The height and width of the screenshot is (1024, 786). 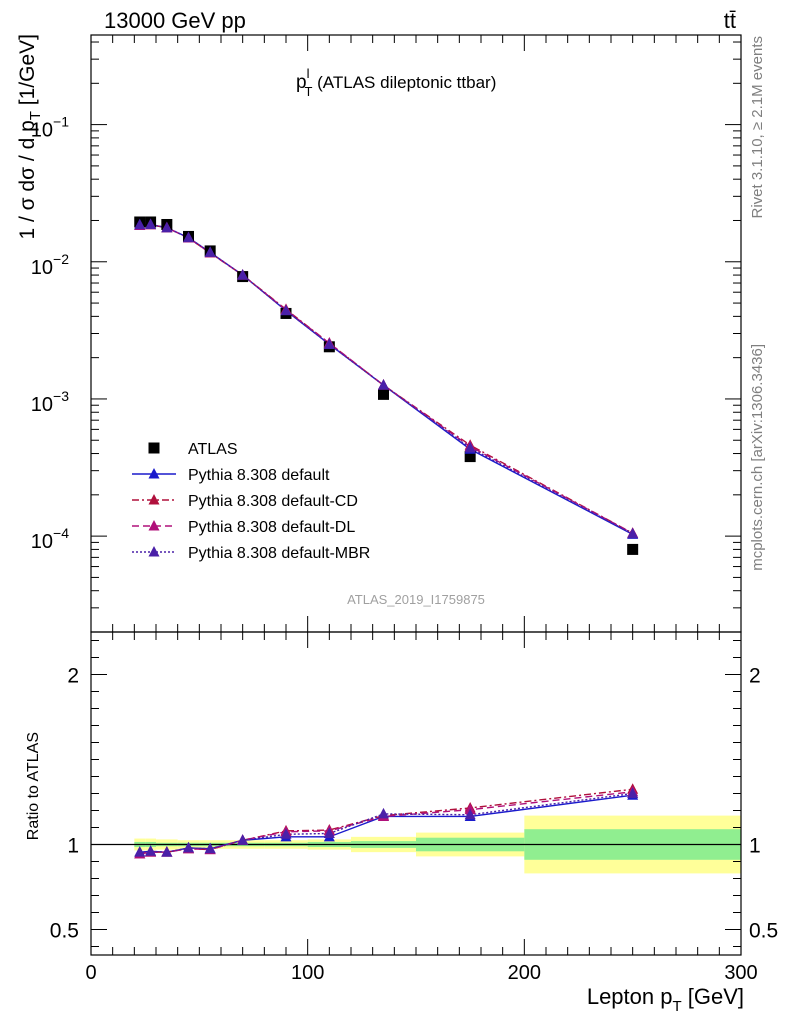 I want to click on ratio-y-tick-label-right: 1, so click(x=755, y=846).